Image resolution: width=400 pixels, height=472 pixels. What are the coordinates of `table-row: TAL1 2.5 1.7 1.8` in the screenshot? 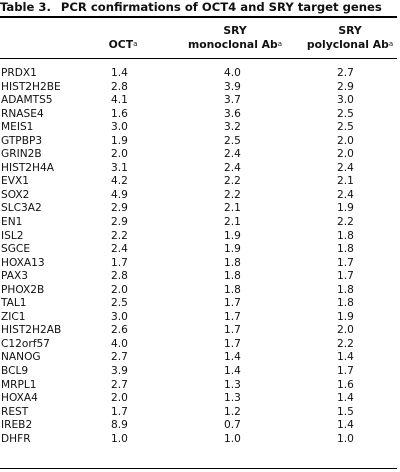 It's located at (200, 304).